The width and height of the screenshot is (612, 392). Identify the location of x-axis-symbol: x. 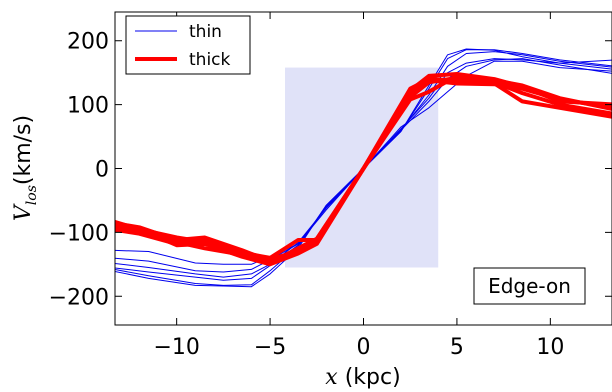
(331, 377).